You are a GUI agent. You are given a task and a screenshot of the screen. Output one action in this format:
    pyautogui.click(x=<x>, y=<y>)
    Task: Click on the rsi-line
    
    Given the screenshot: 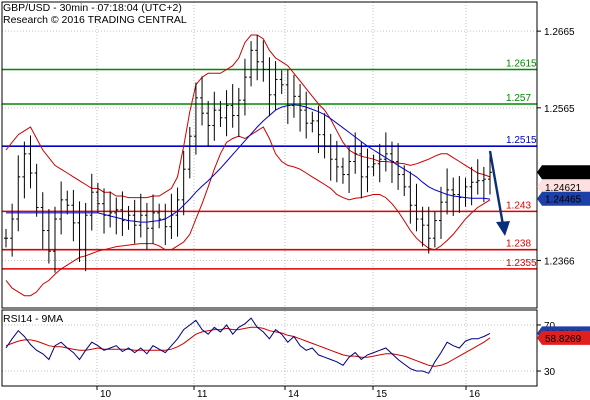 What is the action you would take?
    pyautogui.click(x=248, y=345)
    